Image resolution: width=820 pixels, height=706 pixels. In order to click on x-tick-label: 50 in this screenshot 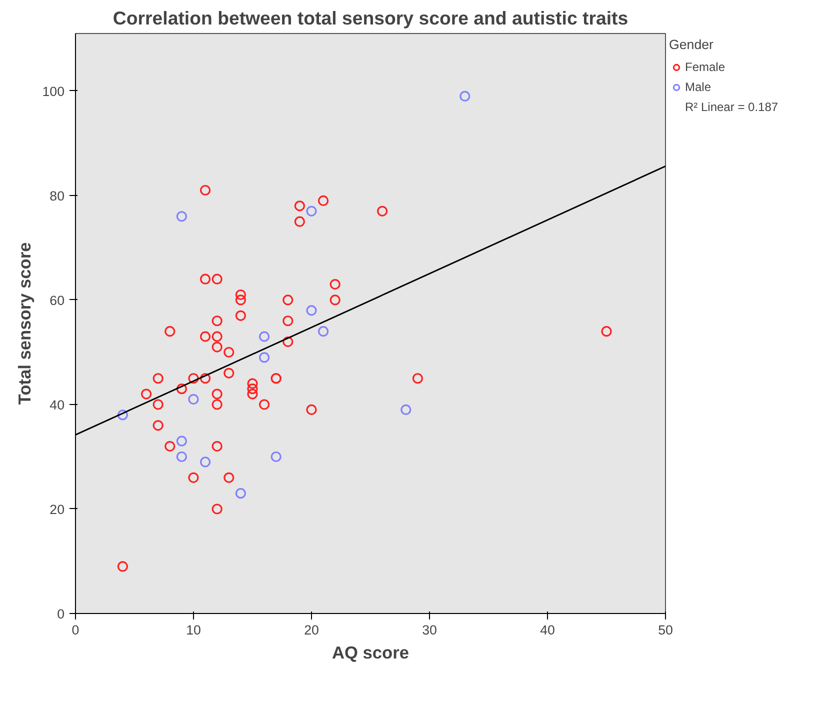, I will do `click(665, 630)`.